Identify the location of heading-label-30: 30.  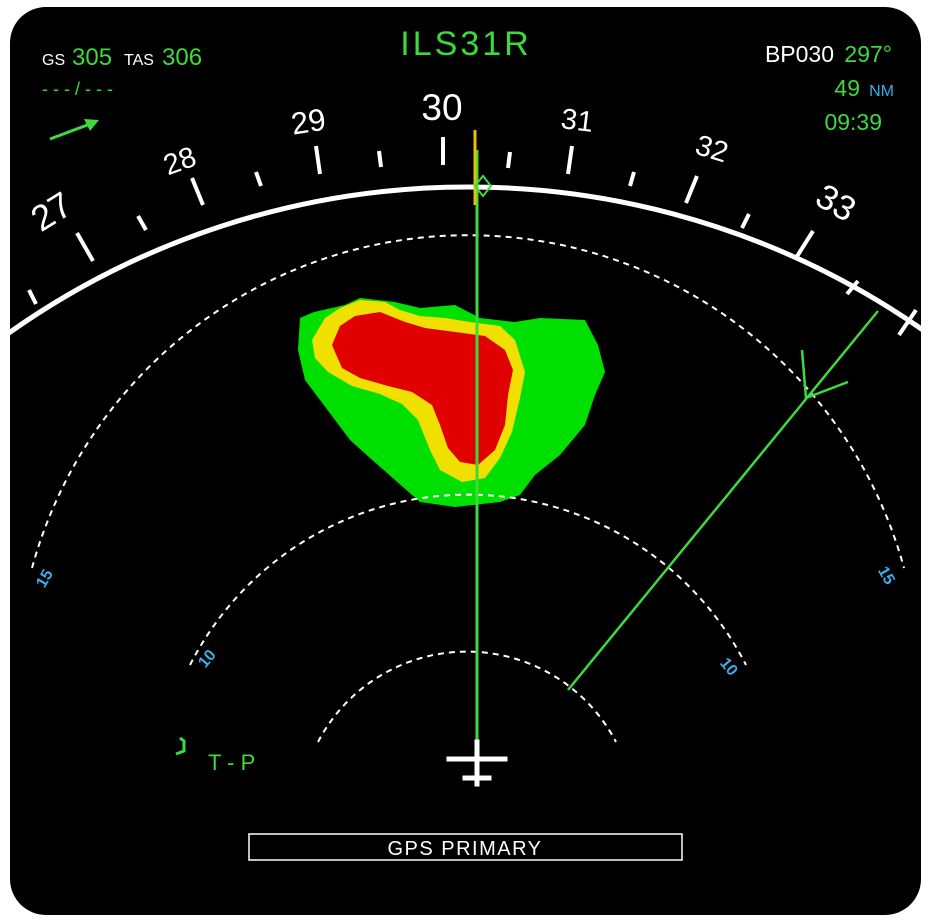
(441, 107).